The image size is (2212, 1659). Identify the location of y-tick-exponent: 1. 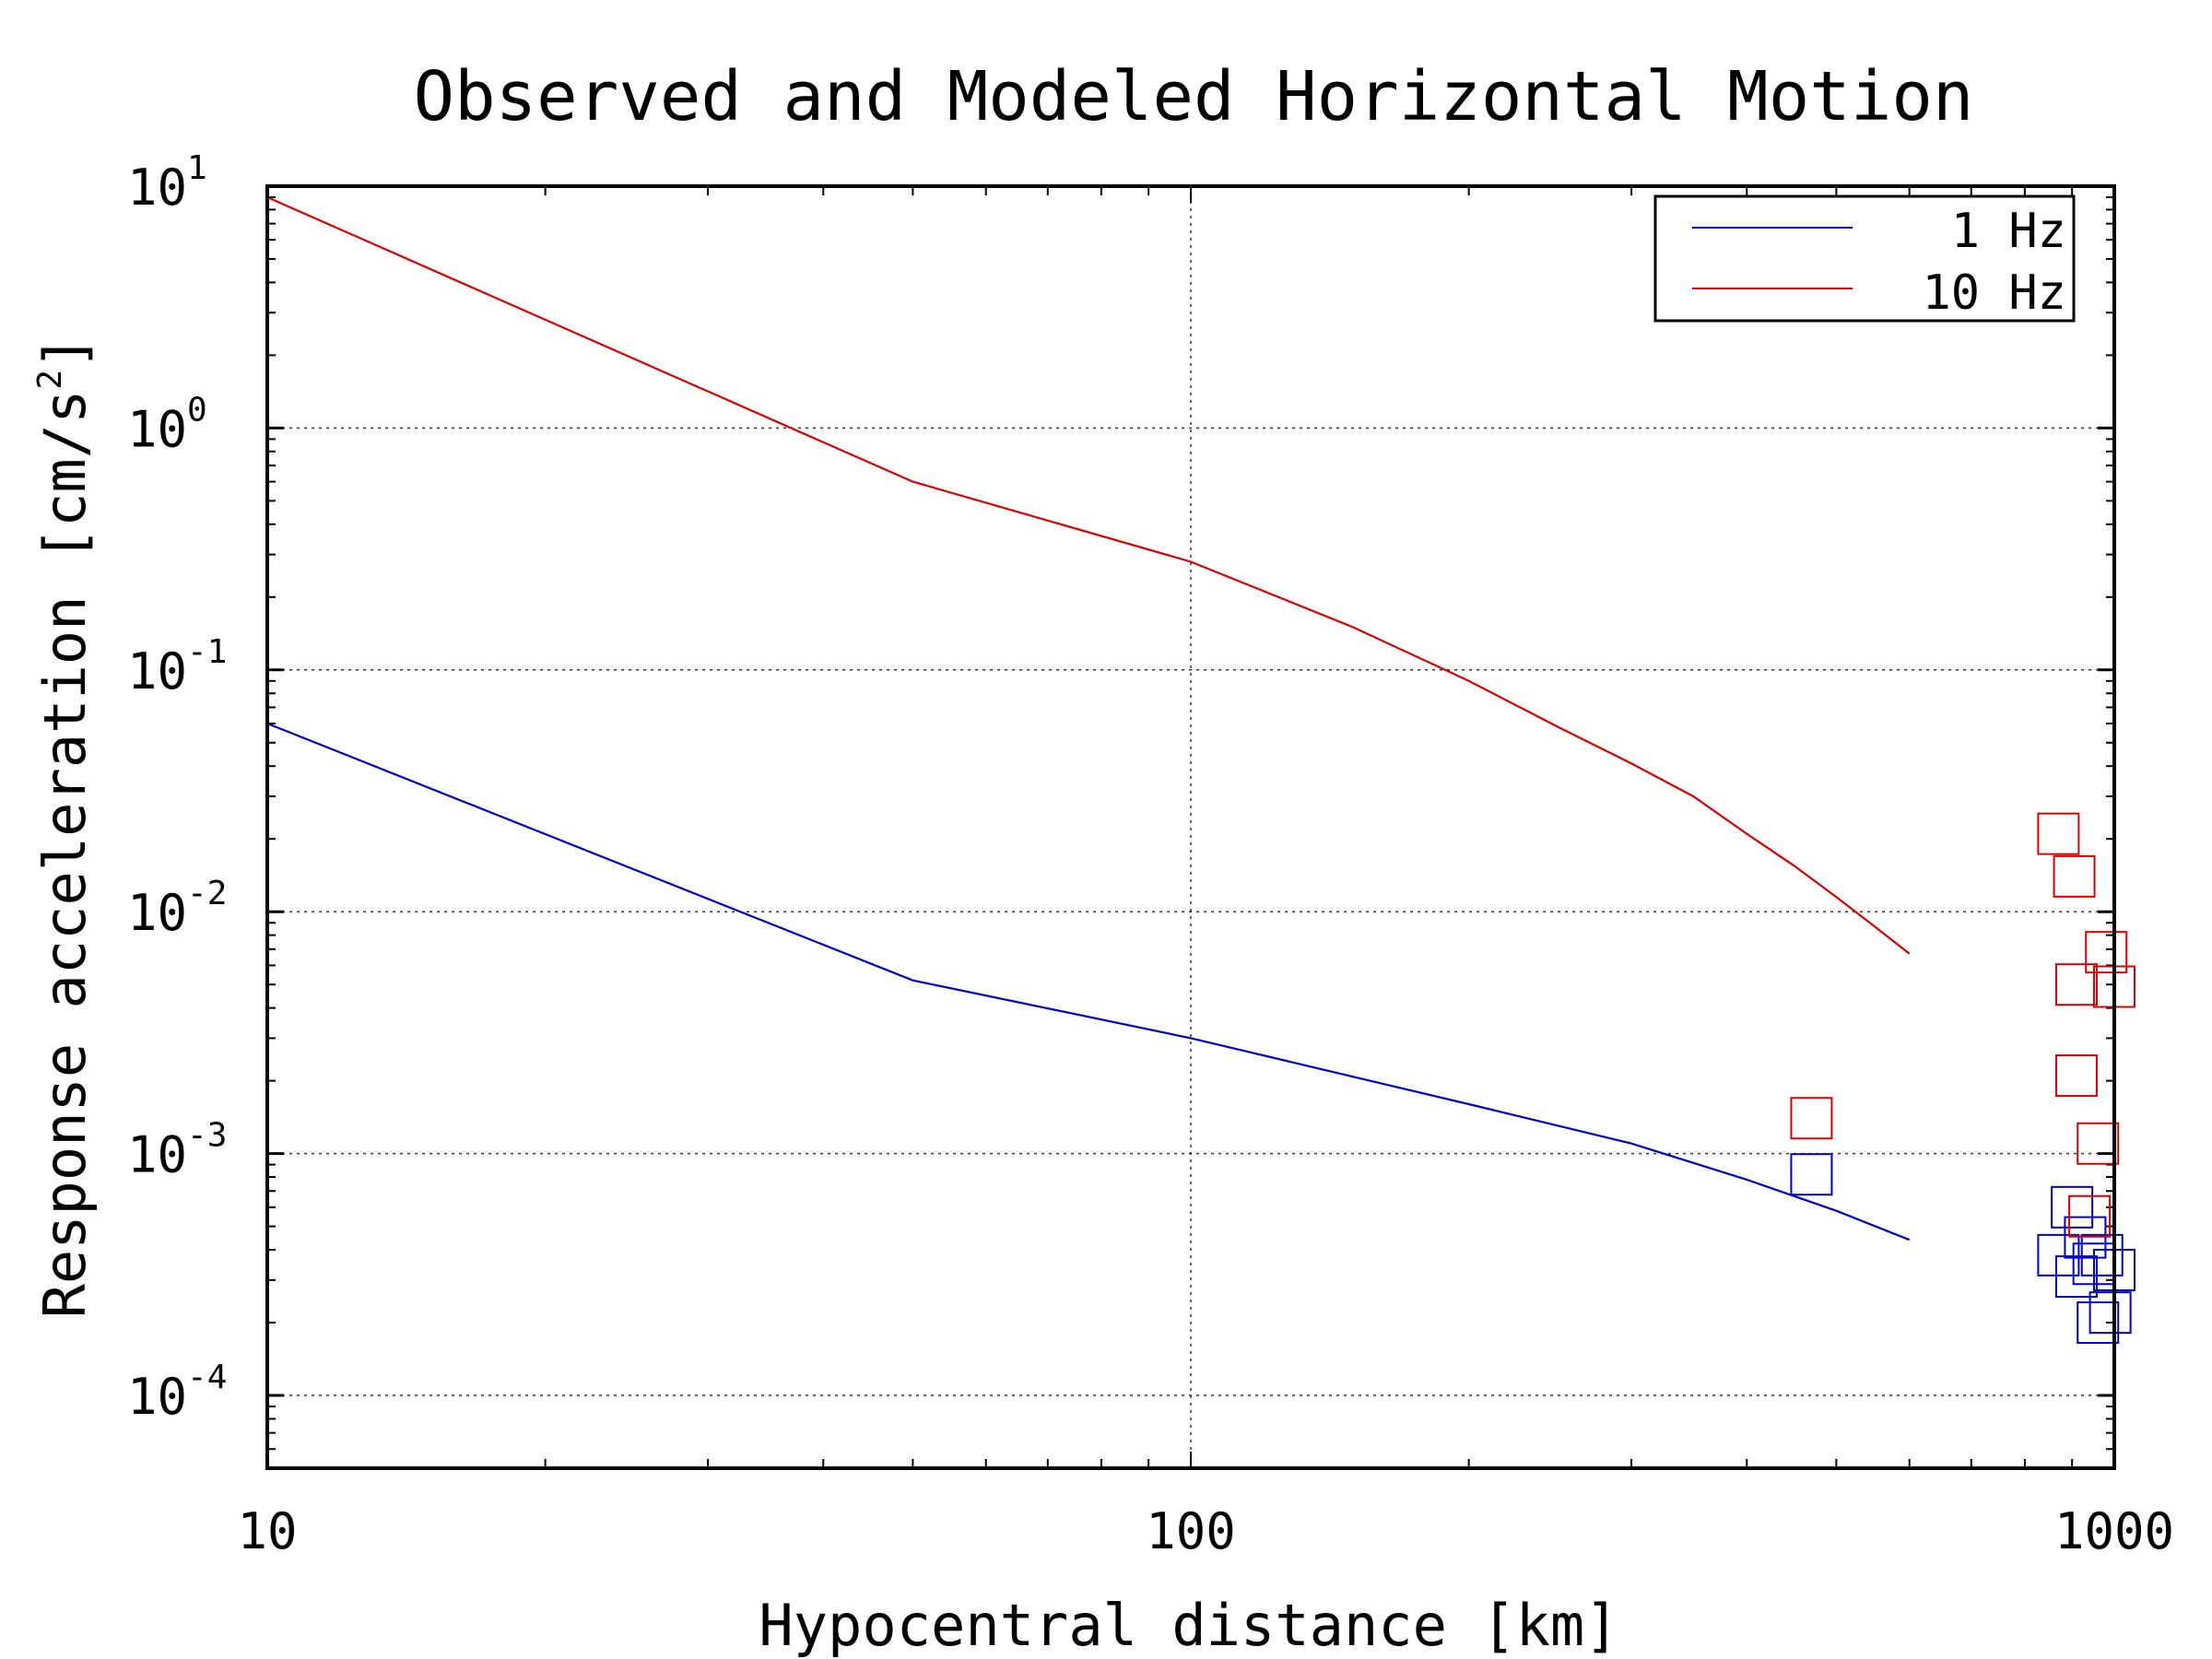
(197, 168).